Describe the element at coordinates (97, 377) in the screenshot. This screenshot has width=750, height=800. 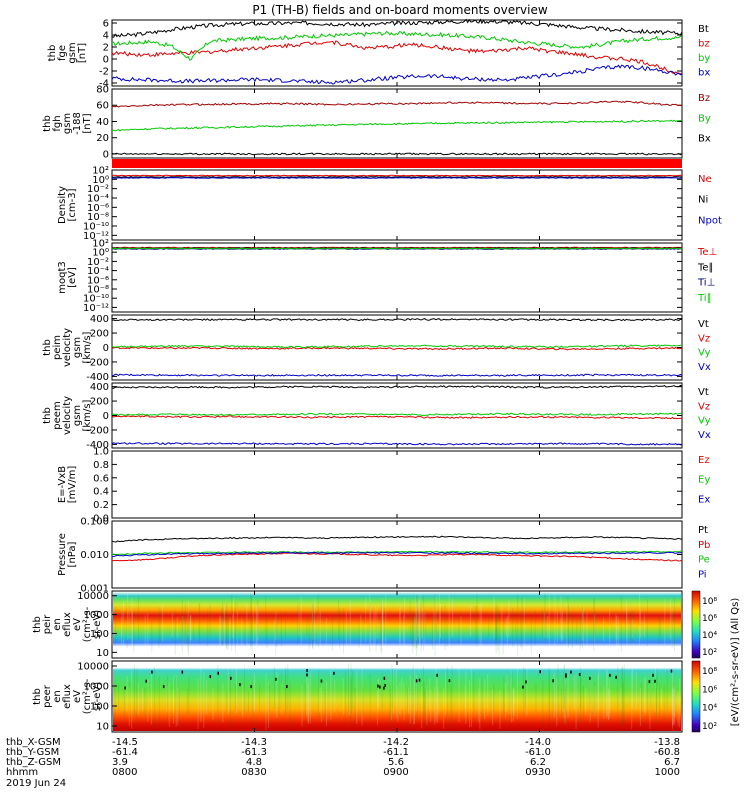
I see `panel-4-ytick-label-0: -400` at that location.